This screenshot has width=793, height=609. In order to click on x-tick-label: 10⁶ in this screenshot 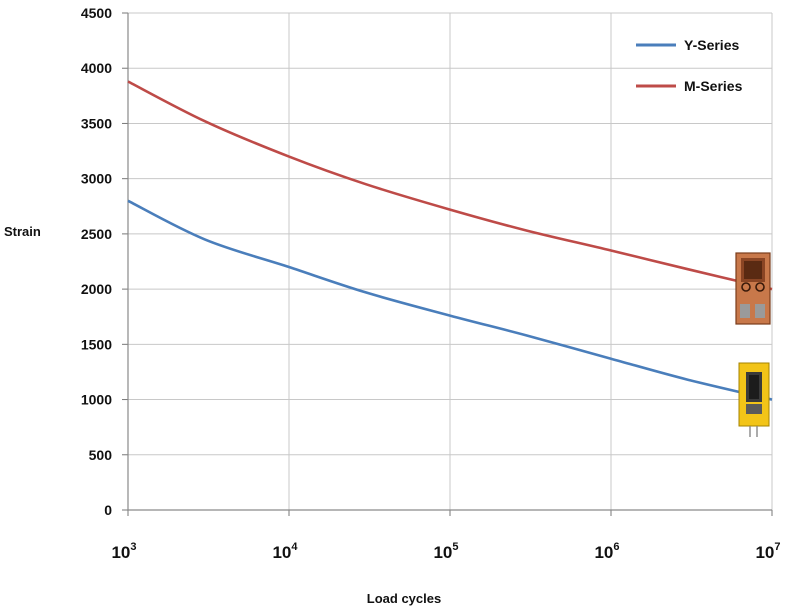, I will do `click(606, 551)`.